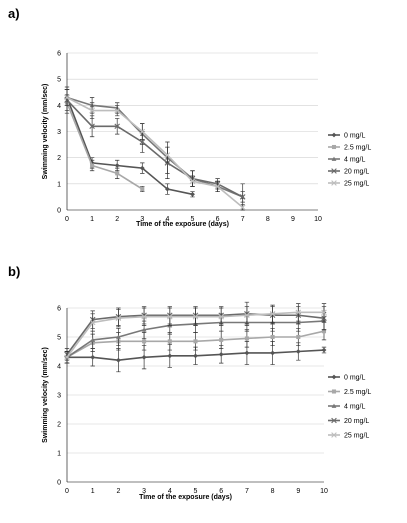  Describe the element at coordinates (218, 219) in the screenshot. I see `x-tick-label: 6` at that location.